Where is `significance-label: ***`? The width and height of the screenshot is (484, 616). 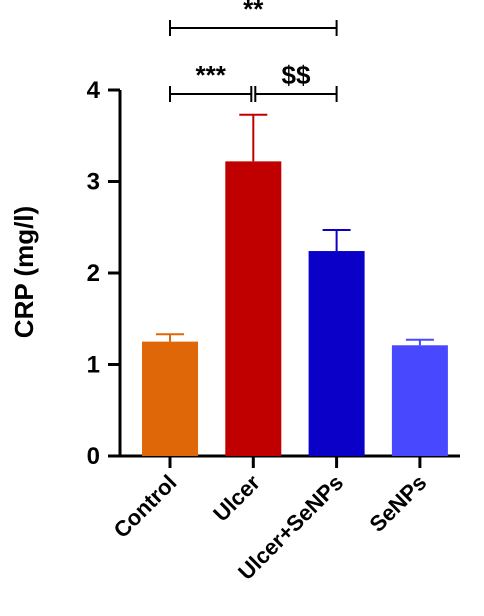
significance-label: *** is located at coordinates (210, 75).